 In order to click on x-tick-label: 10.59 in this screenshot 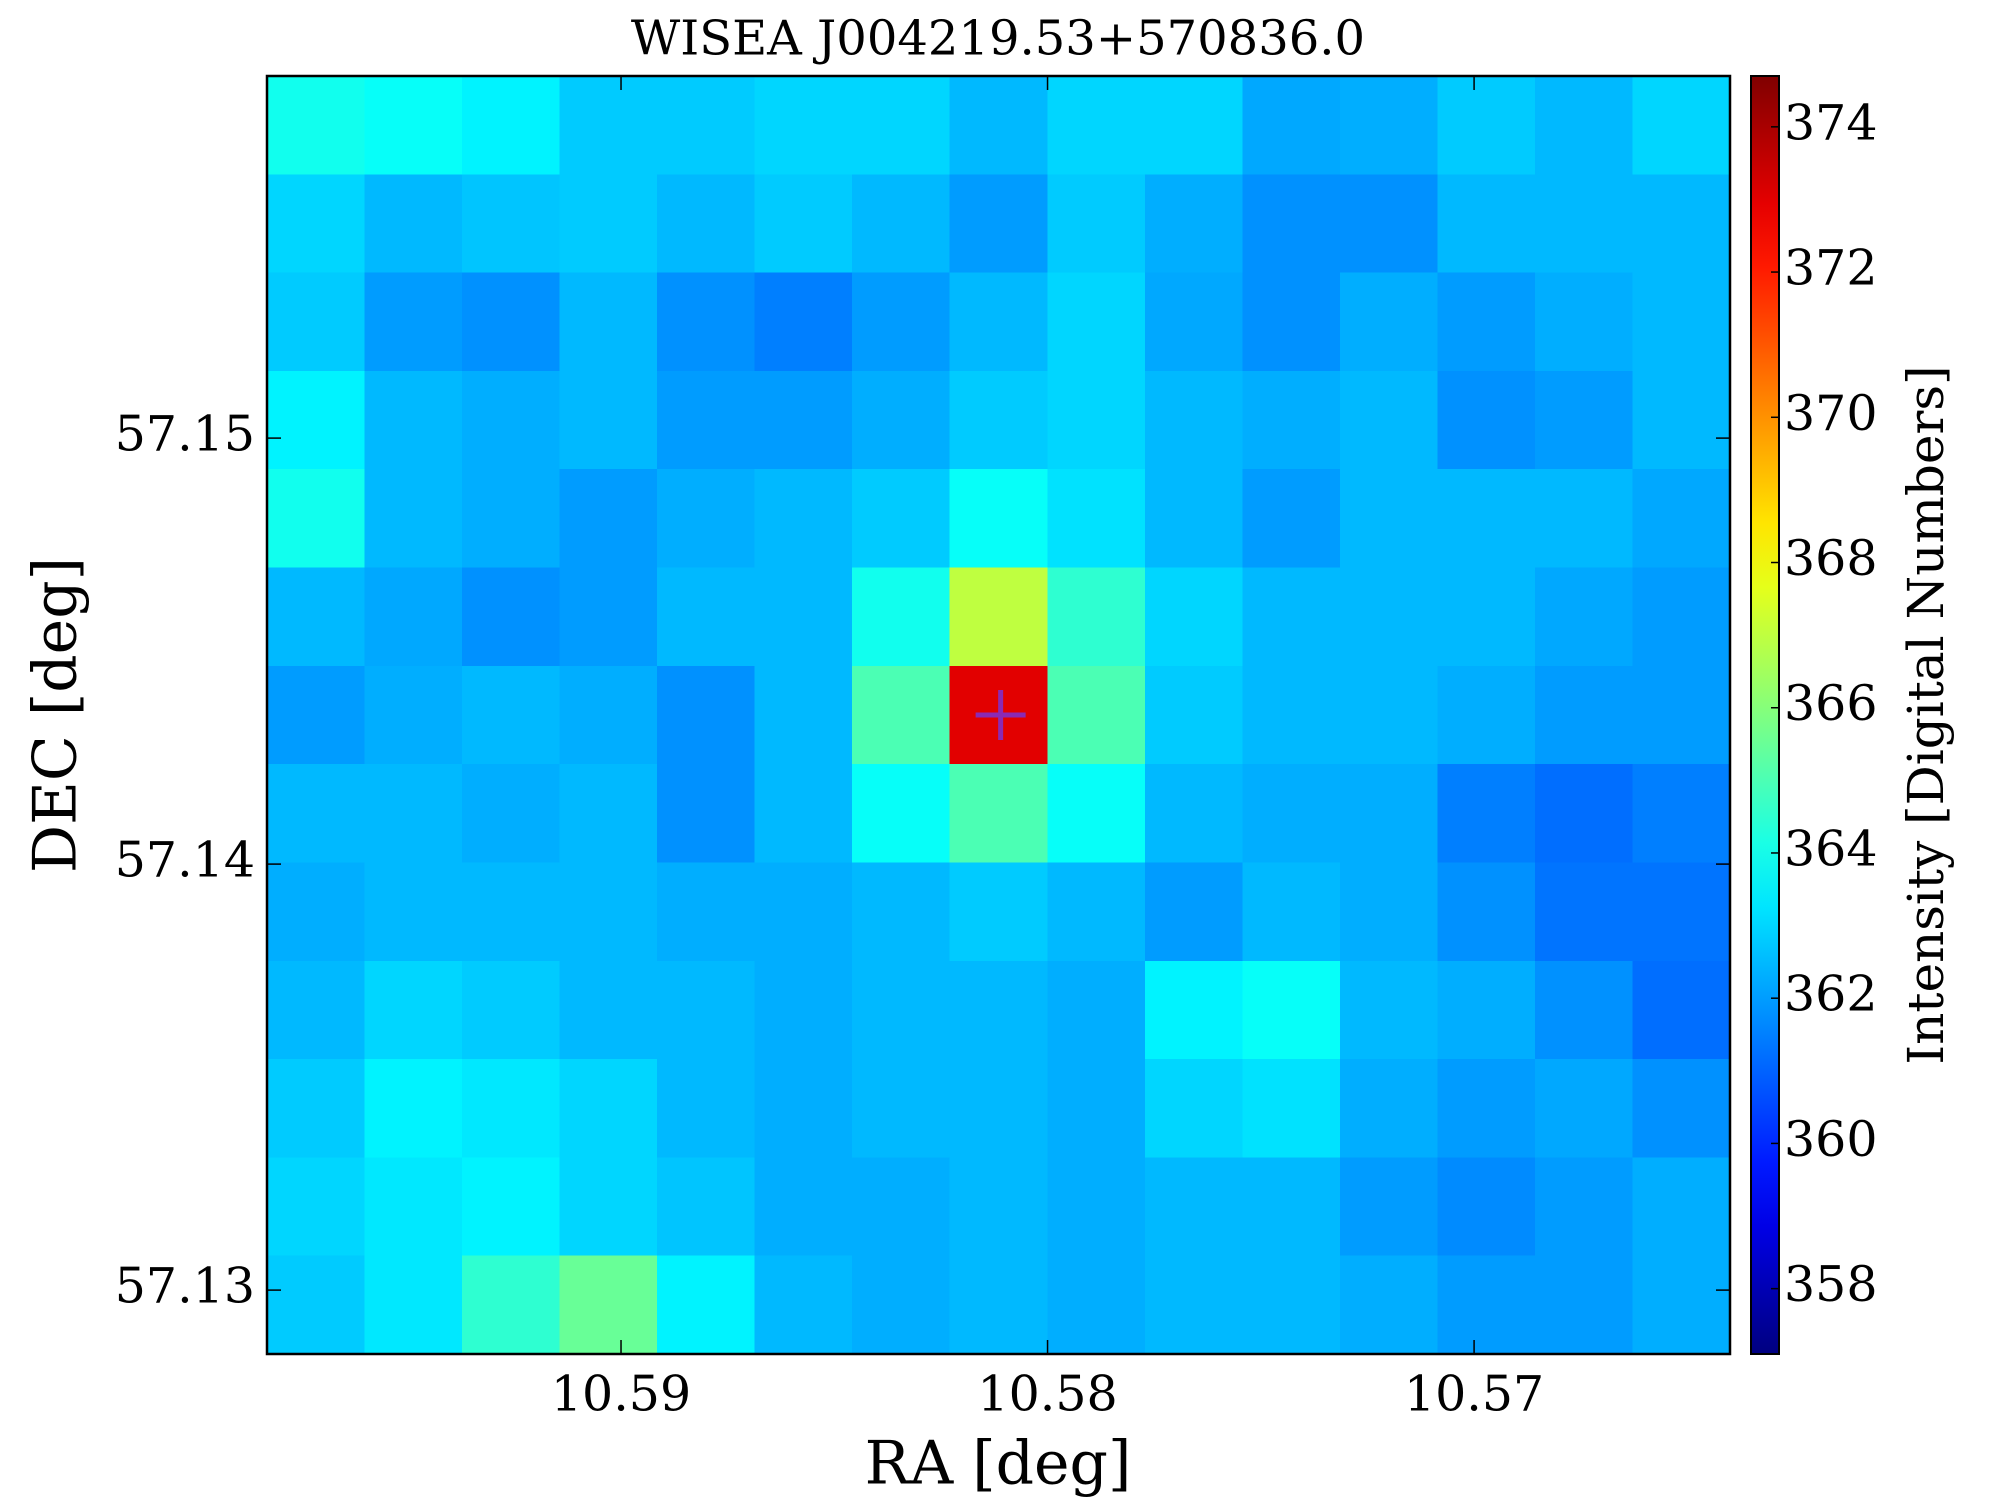, I will do `click(621, 1394)`.